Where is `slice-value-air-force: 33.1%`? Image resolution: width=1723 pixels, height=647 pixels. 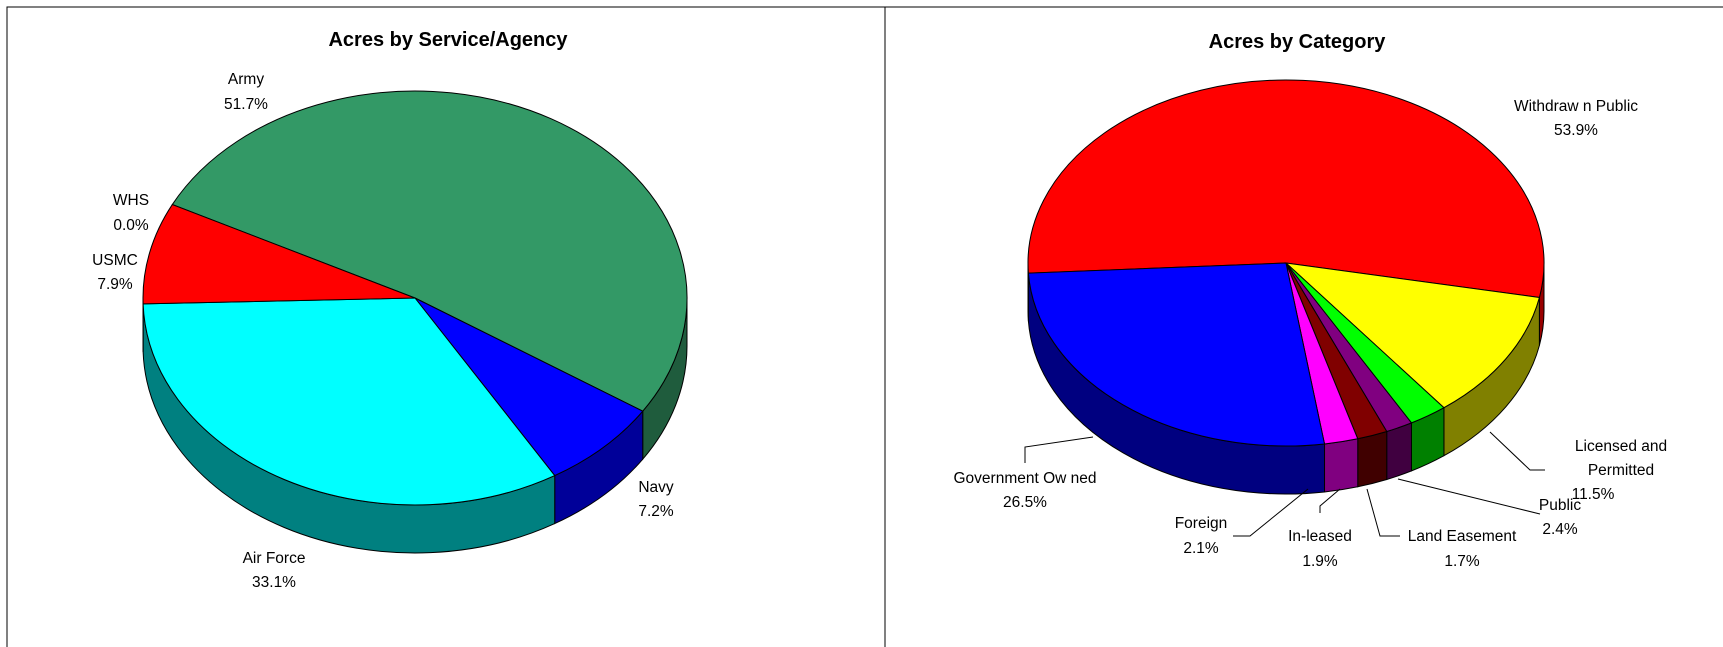 slice-value-air-force: 33.1% is located at coordinates (274, 582).